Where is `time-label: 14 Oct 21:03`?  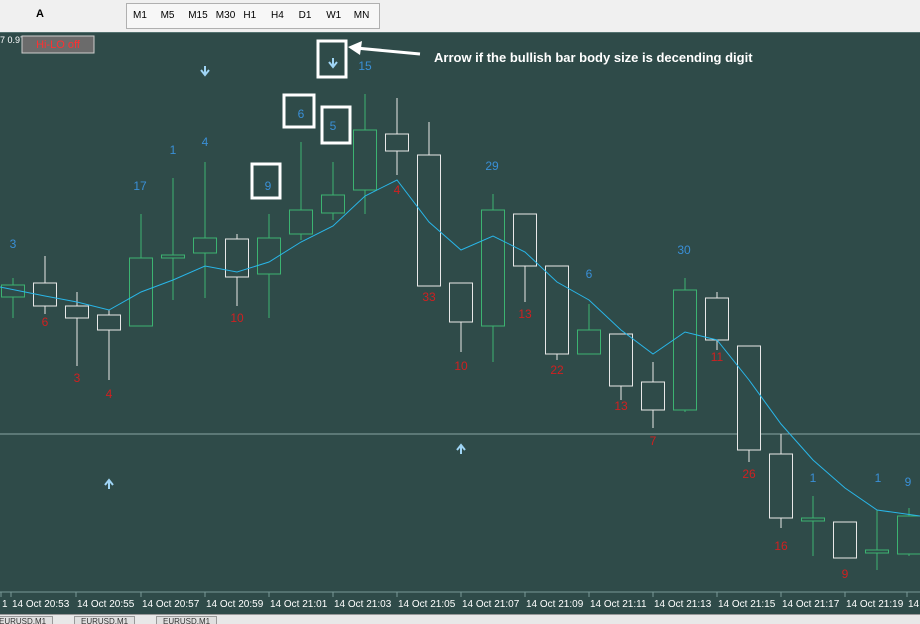
time-label: 14 Oct 21:03 is located at coordinates (363, 604).